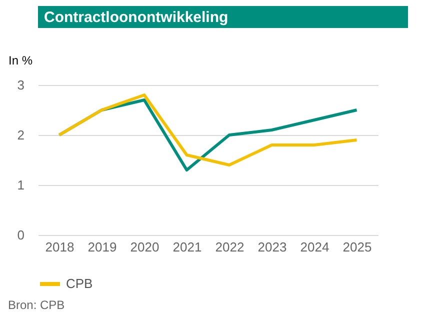  What do you see at coordinates (102, 247) in the screenshot?
I see `x-tick-label: 2019` at bounding box center [102, 247].